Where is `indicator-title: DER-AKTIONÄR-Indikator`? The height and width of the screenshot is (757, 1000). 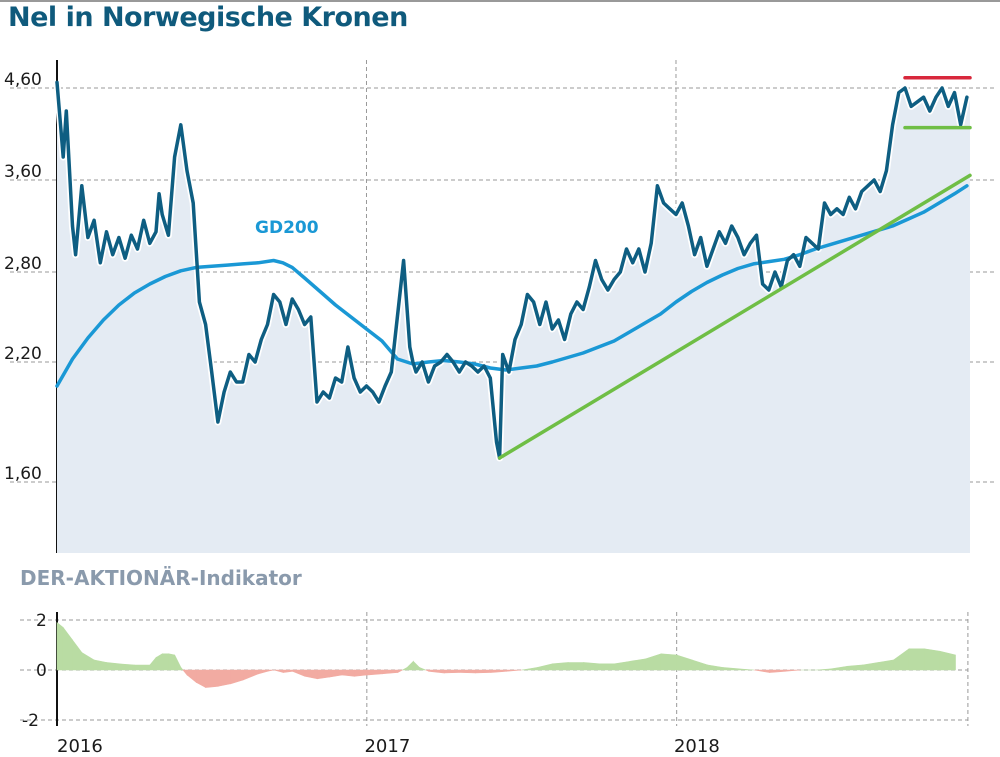 indicator-title: DER-AKTIONÄR-Indikator is located at coordinates (161, 578).